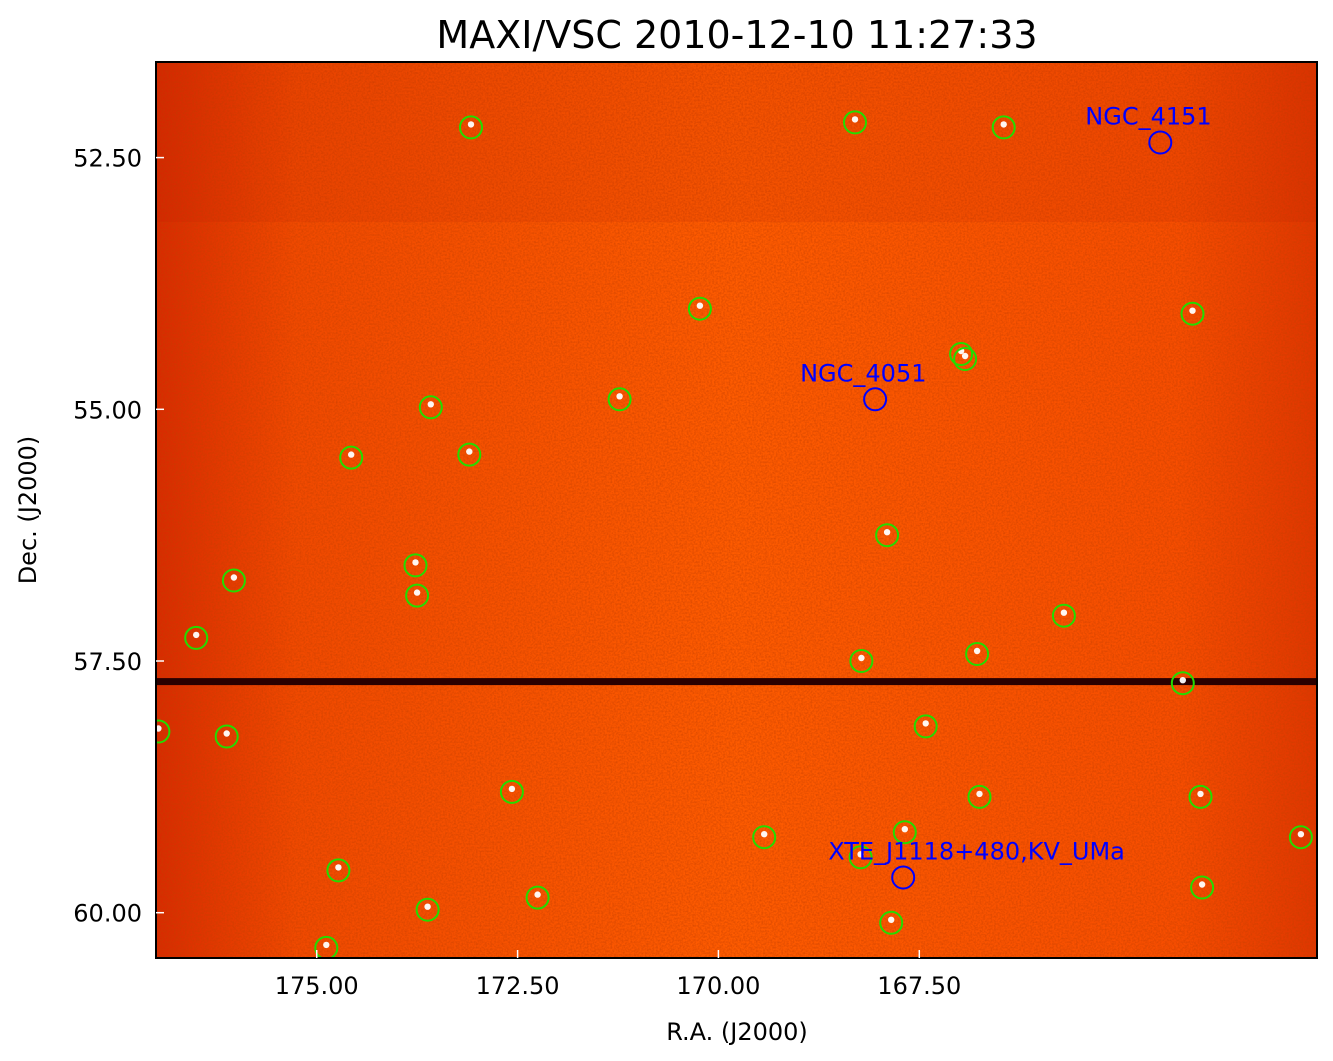 The image size is (1333, 1061). What do you see at coordinates (1148, 117) in the screenshot?
I see `catalog-source-label: NGC_4151` at bounding box center [1148, 117].